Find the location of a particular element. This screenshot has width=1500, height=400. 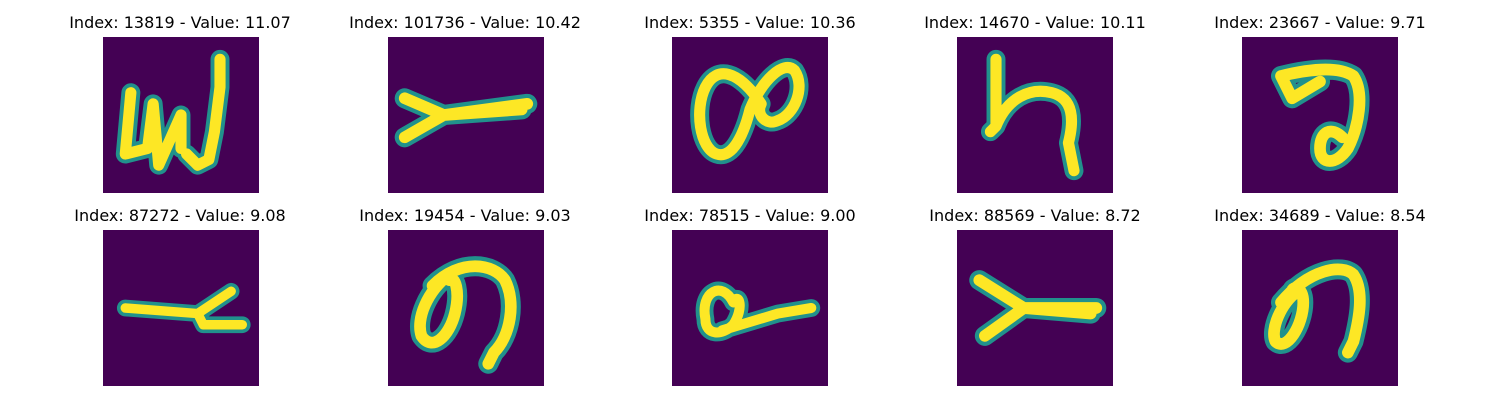

panel-title: Index: 101736 - Value: 10.42 is located at coordinates (465, 22).